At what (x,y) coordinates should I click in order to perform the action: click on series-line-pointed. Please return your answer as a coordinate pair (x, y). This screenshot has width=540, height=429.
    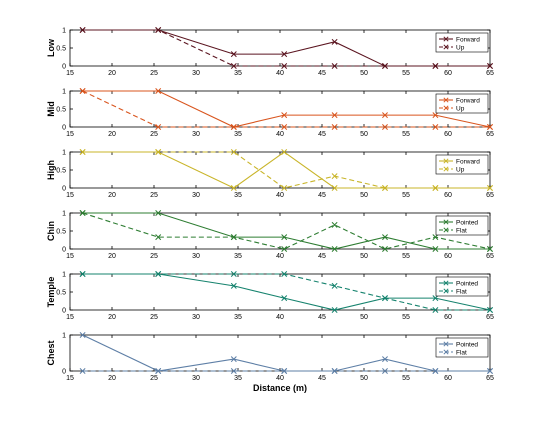
    Looking at the image, I should click on (286, 292).